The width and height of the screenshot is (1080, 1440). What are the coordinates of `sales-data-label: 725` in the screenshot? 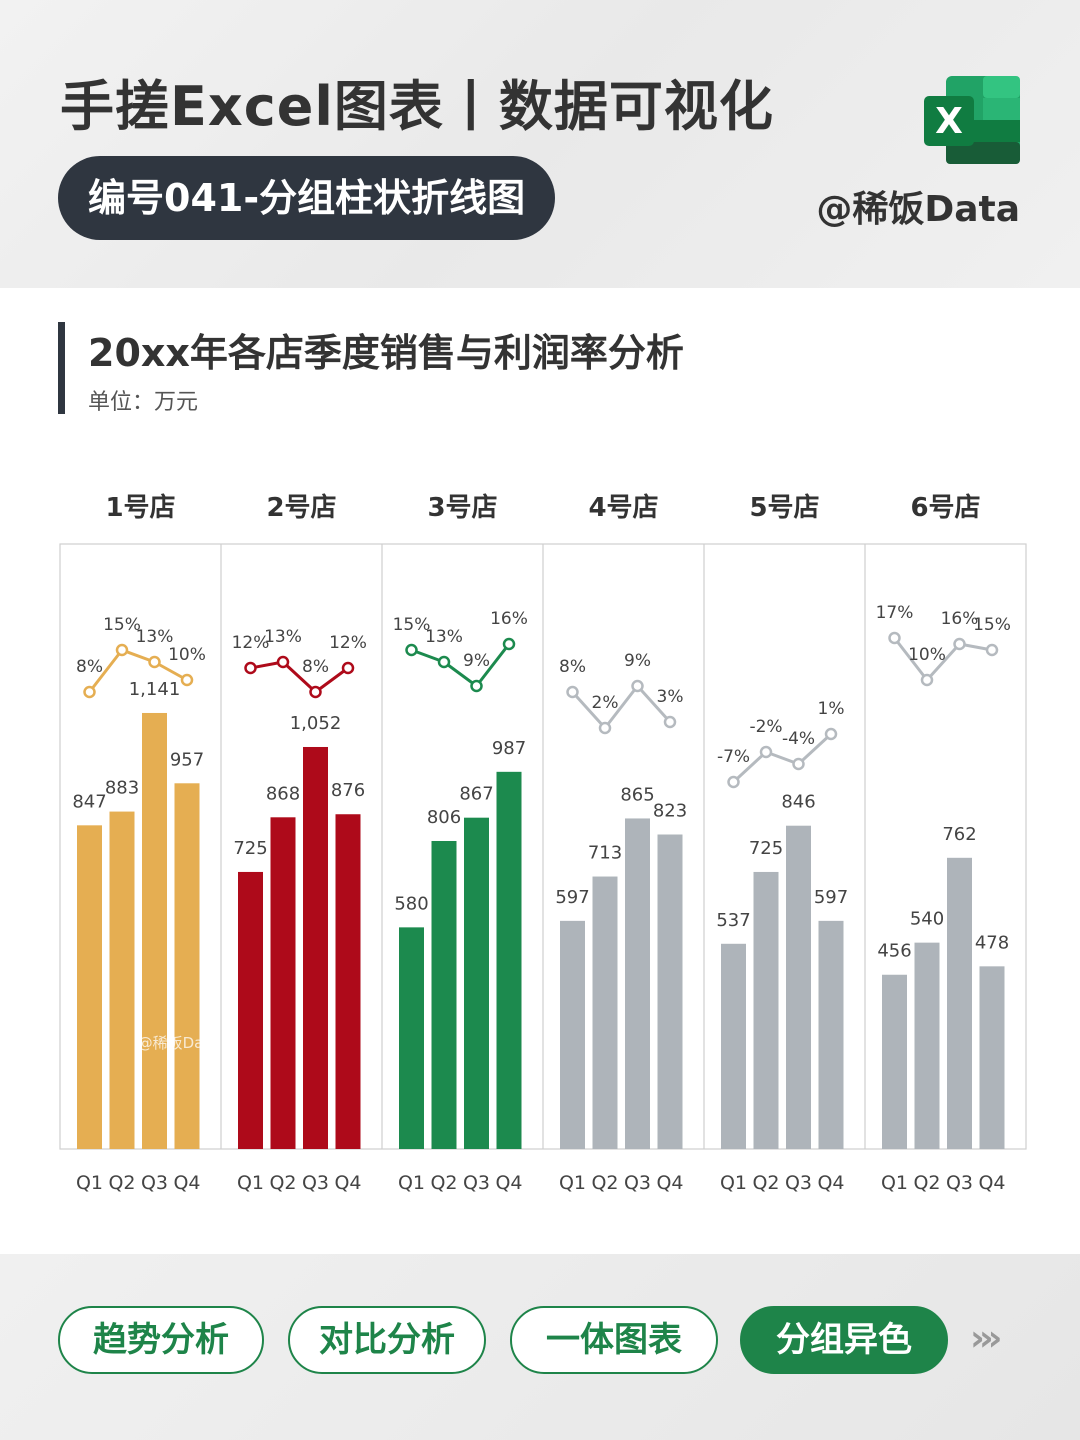 It's located at (766, 848).